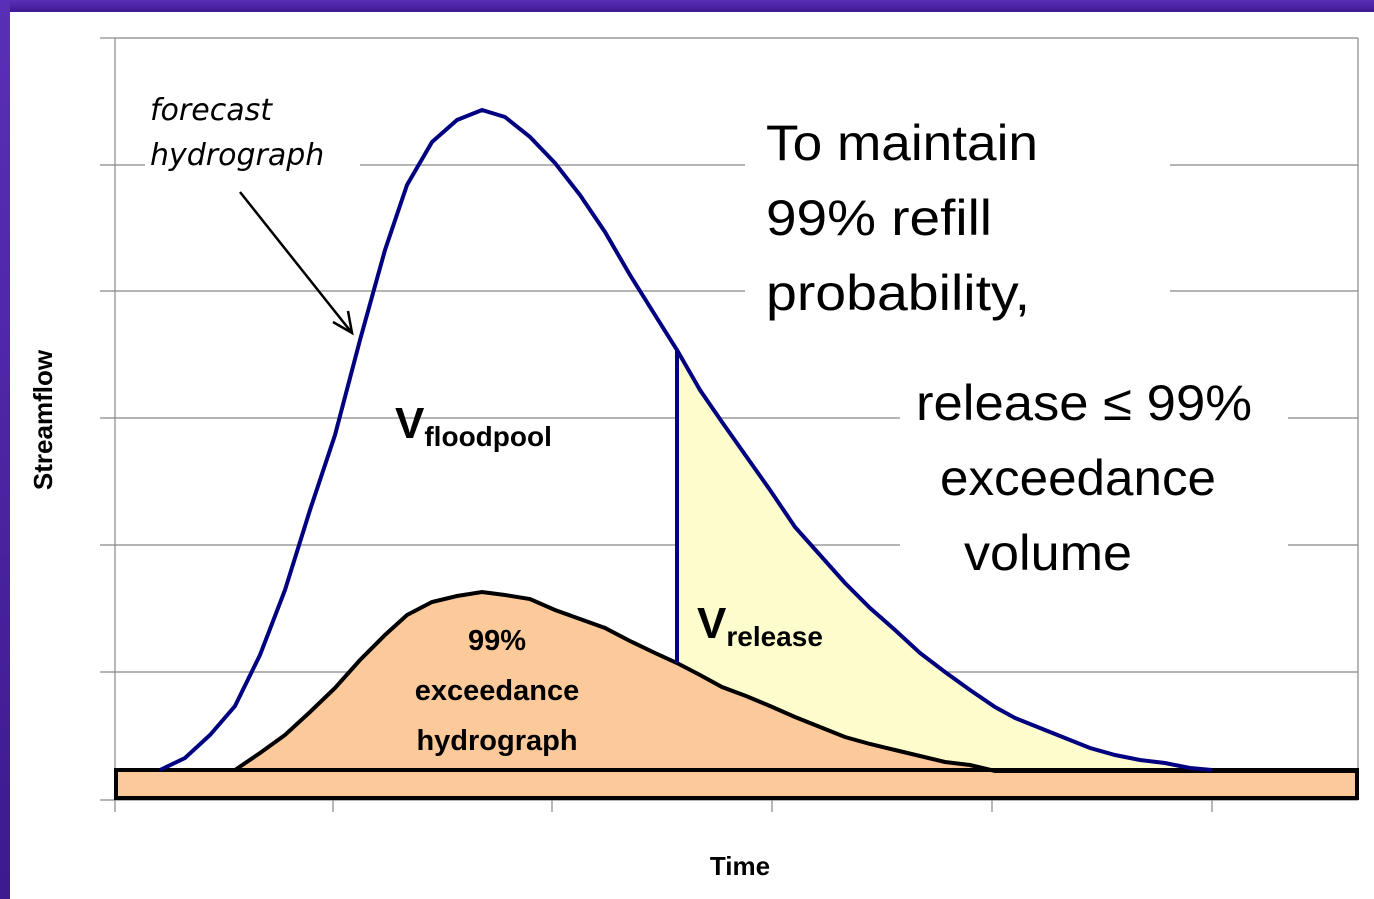 The width and height of the screenshot is (1374, 899). I want to click on volume-subscript: floodpool, so click(488, 436).